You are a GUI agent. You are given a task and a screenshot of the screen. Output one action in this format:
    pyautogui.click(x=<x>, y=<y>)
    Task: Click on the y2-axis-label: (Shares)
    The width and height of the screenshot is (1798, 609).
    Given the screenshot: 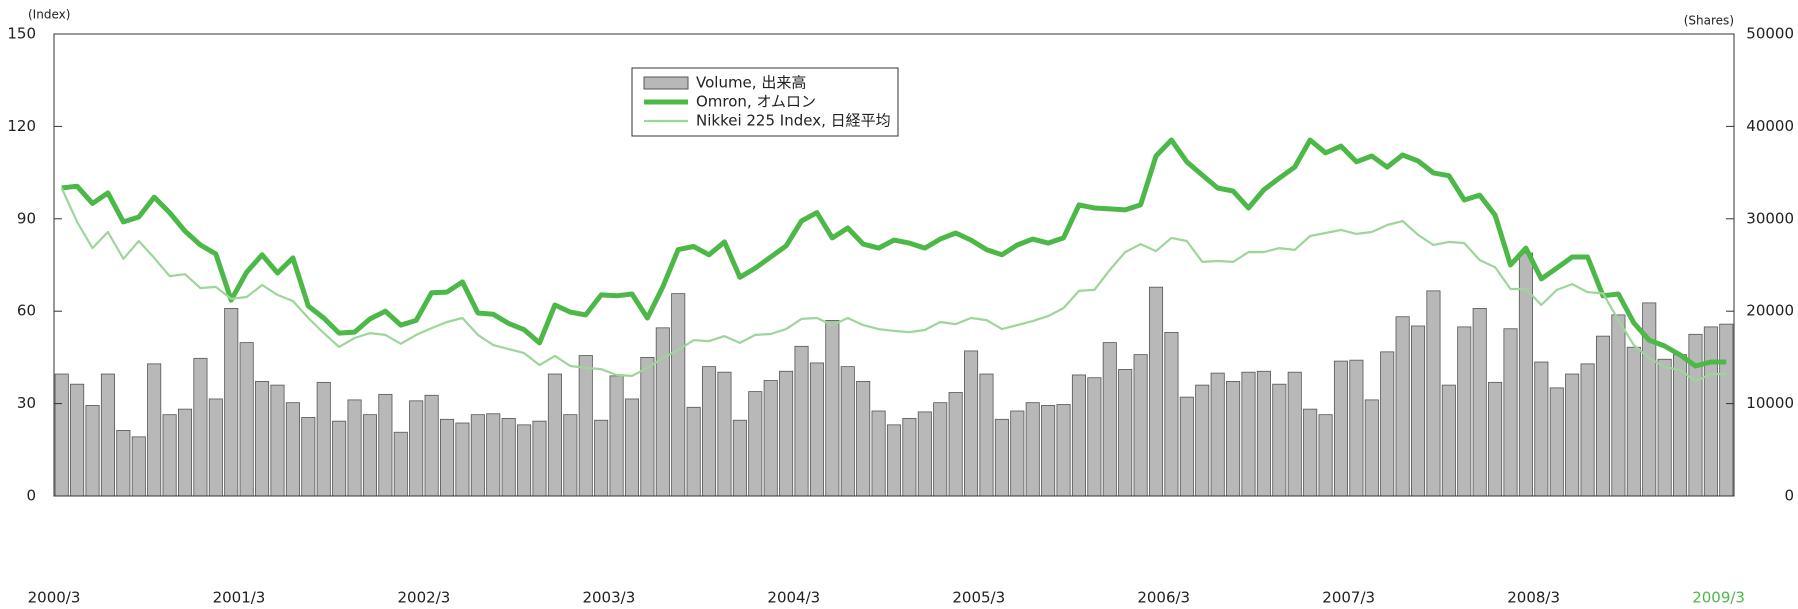 What is the action you would take?
    pyautogui.click(x=1709, y=21)
    